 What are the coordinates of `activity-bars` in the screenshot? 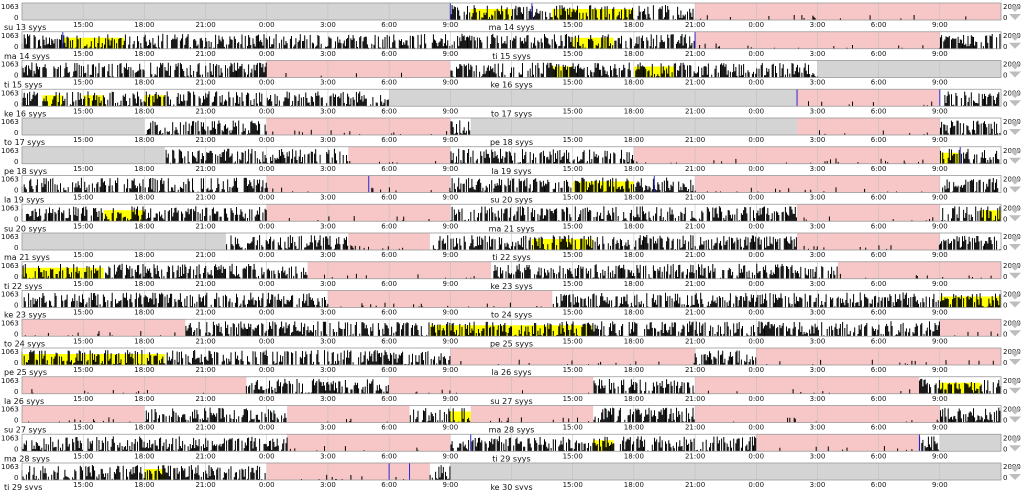 It's located at (613, 242).